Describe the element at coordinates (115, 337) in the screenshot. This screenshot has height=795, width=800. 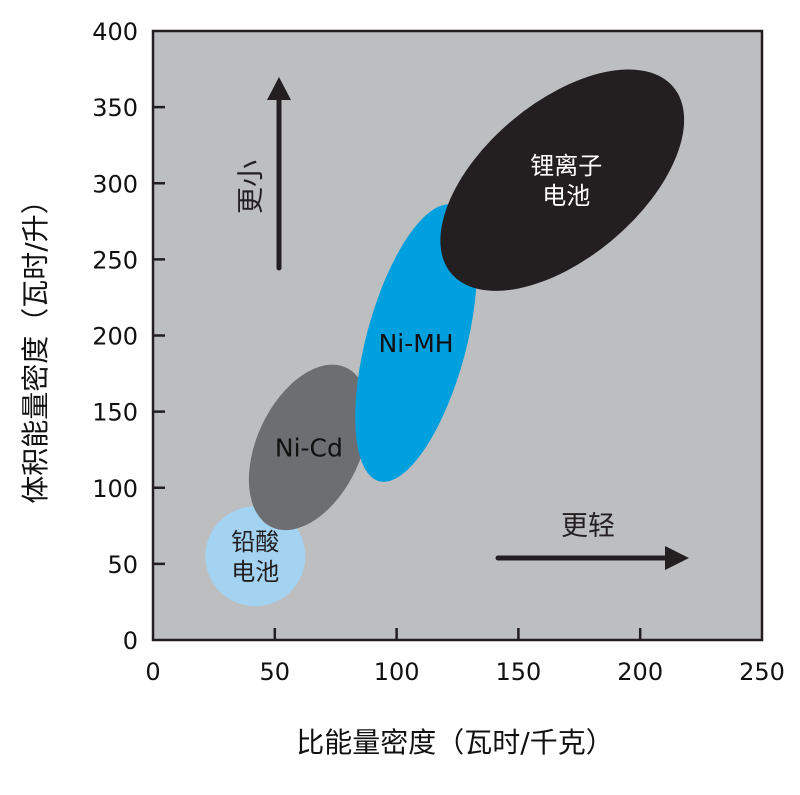
I see `y-tick-label: 200` at that location.